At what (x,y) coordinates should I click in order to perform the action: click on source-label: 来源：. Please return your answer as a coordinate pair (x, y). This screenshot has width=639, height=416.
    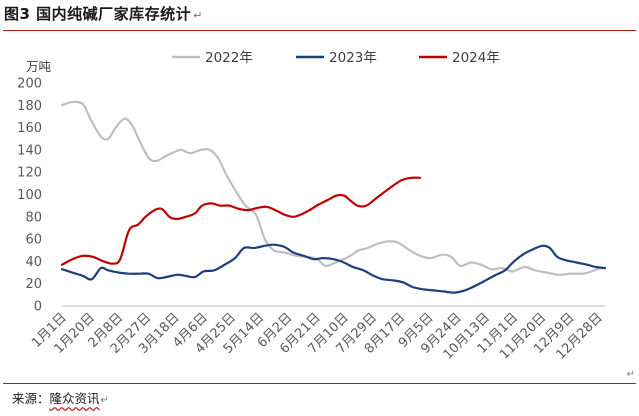
    Looking at the image, I should click on (31, 398).